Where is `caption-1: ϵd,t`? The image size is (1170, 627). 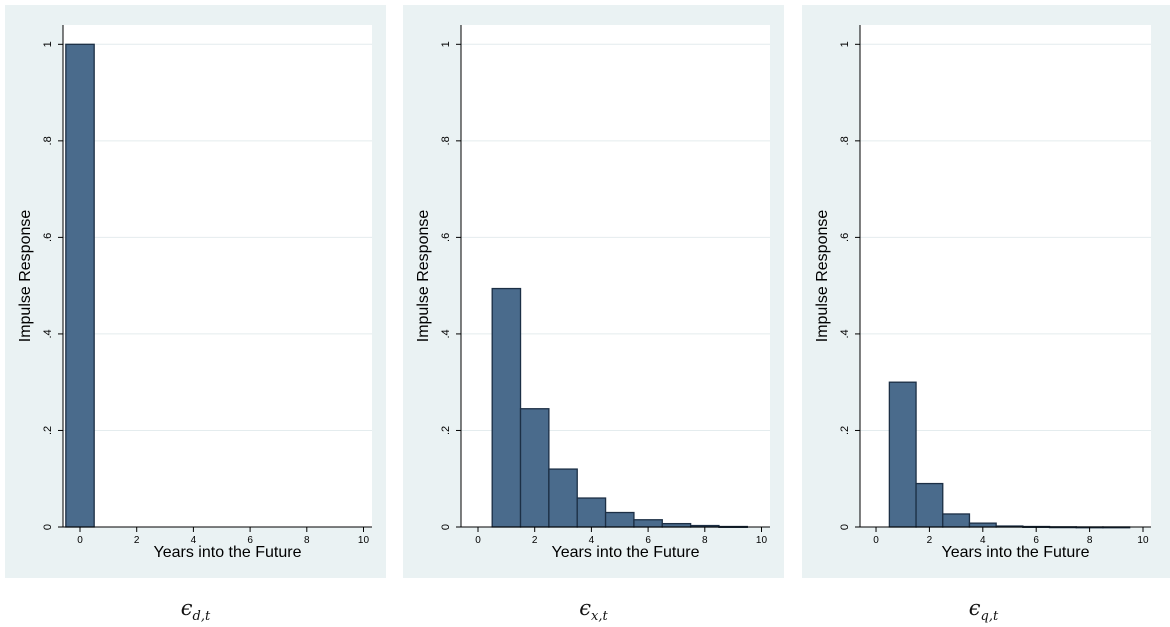
caption-1: ϵd,t is located at coordinates (195, 610).